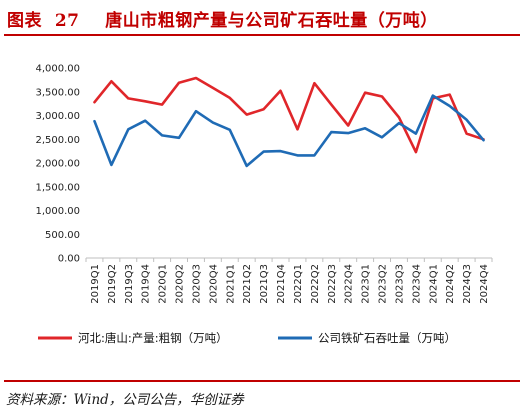 This screenshot has width=524, height=413. What do you see at coordinates (271, 21) in the screenshot?
I see `title-text: 唐山市粗钢产量与公司矿石吞吐量（万吨）` at bounding box center [271, 21].